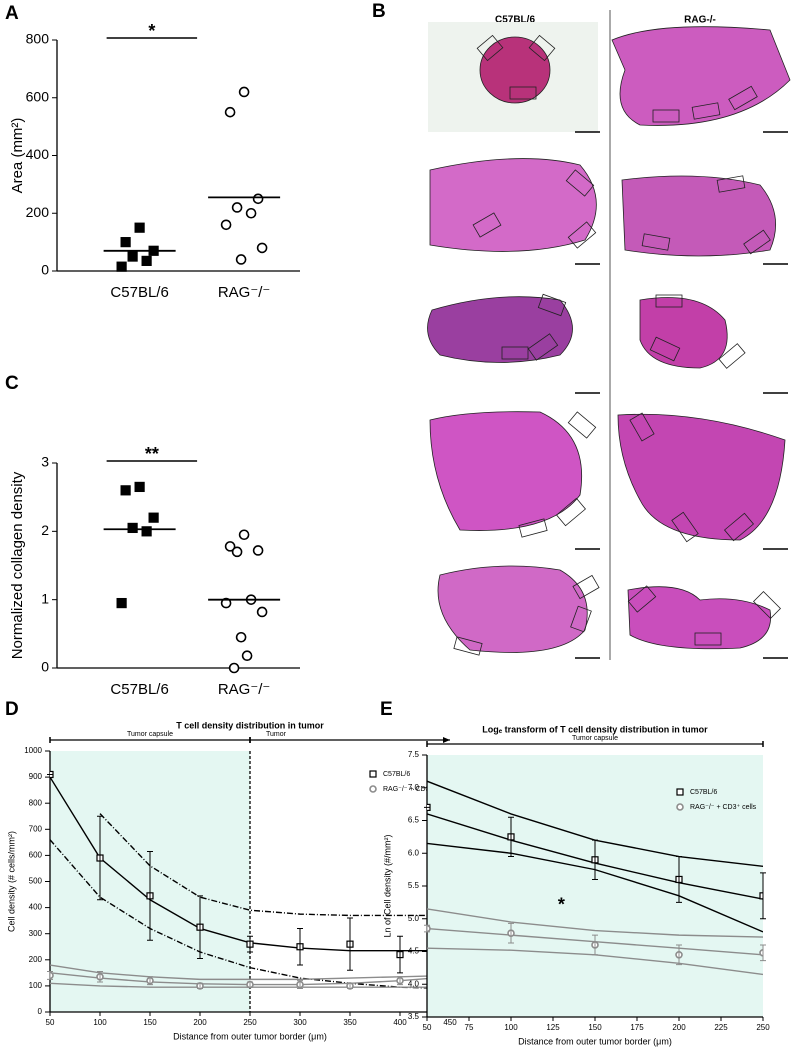 The width and height of the screenshot is (794, 1054). Describe the element at coordinates (36, 959) in the screenshot. I see `y-tick-label: 200` at that location.